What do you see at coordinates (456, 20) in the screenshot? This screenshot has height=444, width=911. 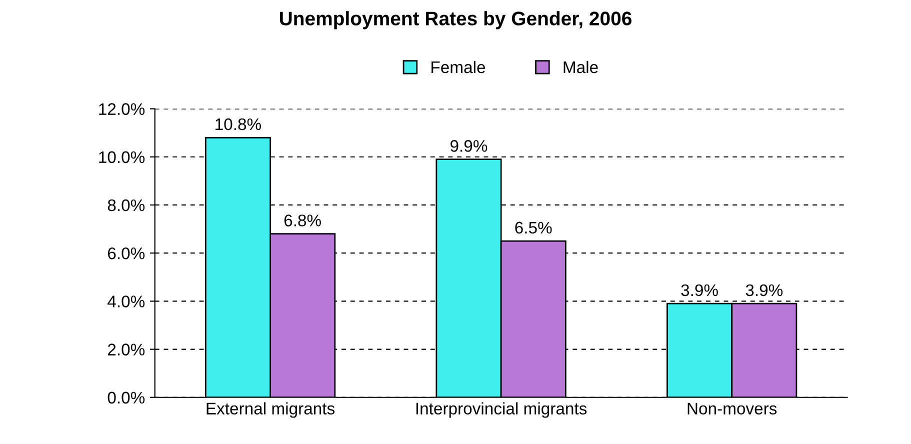 I see `chart-title: Unemployment Rates by Gender, 2006` at bounding box center [456, 20].